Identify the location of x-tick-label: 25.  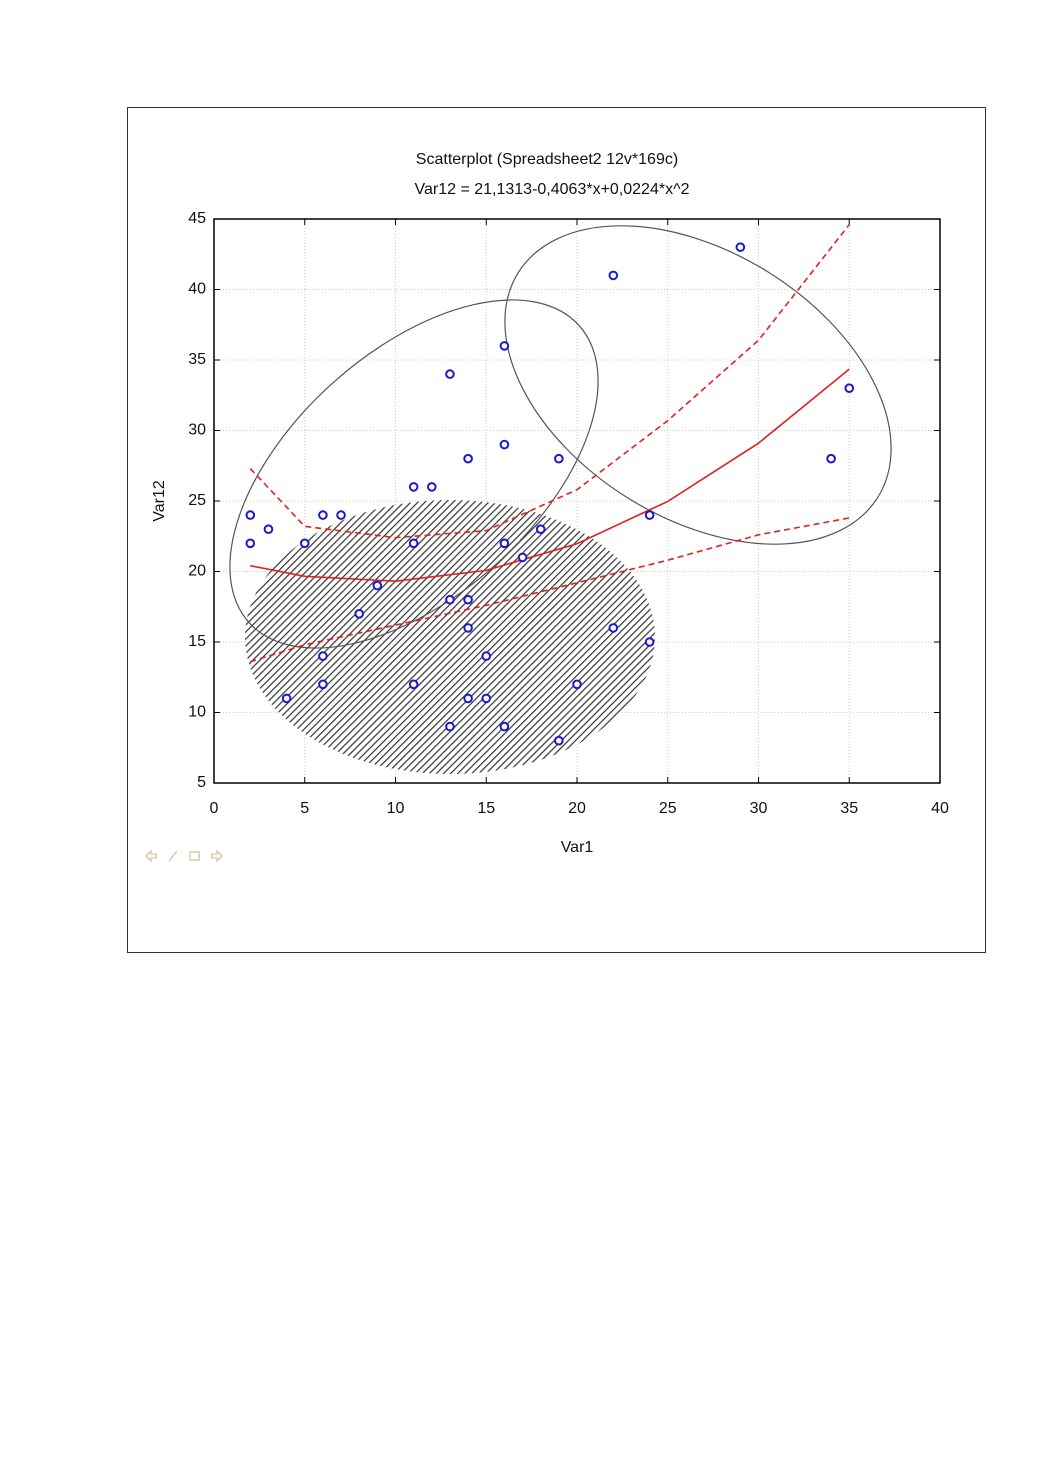
(668, 808).